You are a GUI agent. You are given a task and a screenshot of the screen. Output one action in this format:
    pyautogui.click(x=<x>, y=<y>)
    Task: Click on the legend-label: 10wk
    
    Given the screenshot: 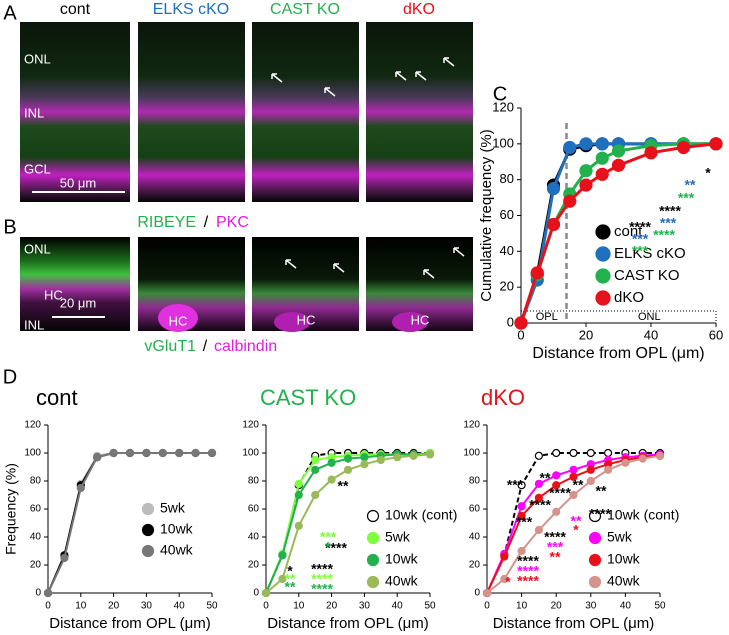 What is the action you would take?
    pyautogui.click(x=177, y=529)
    